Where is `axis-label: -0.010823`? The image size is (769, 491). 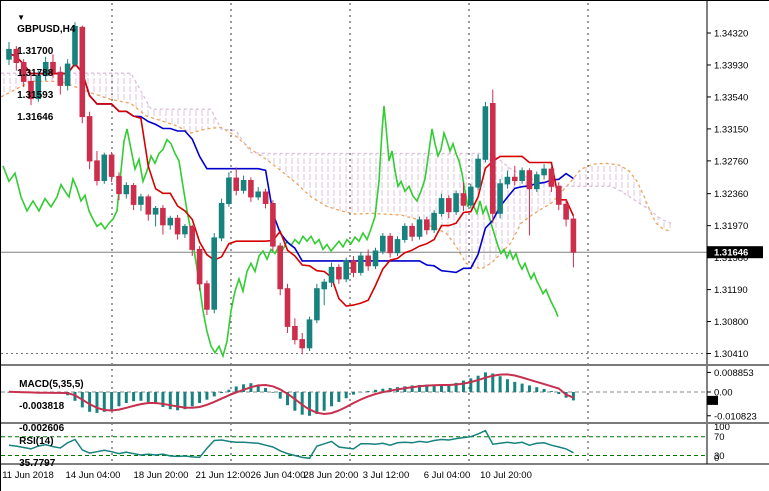
axis-label: -0.010823 is located at coordinates (735, 416).